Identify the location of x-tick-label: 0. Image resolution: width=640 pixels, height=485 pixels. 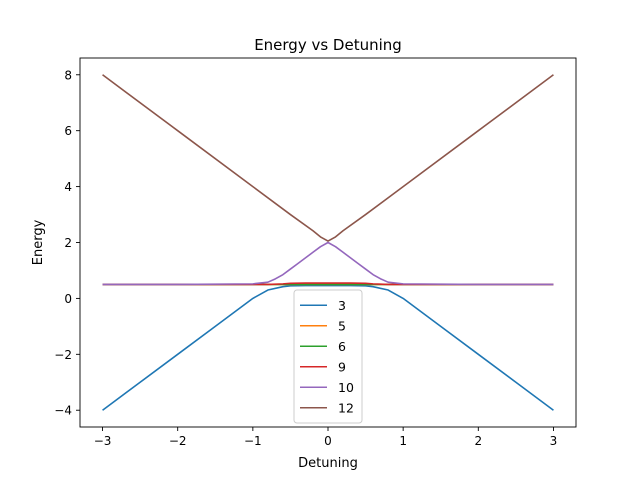
(328, 441).